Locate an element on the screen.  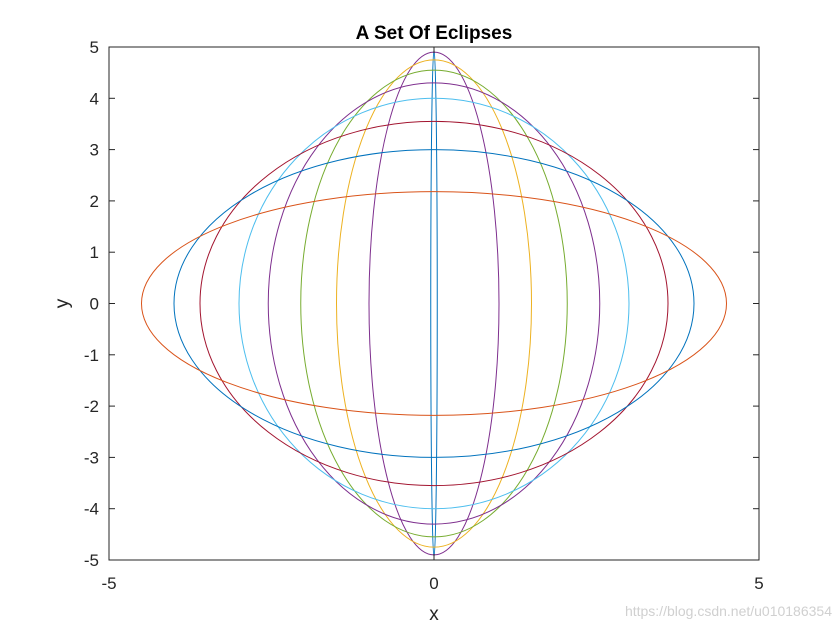
y-tick-label: -4 is located at coordinates (91, 509).